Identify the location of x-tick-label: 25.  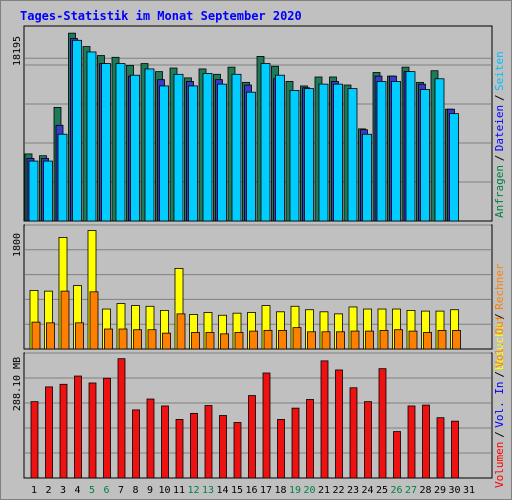
(382, 490).